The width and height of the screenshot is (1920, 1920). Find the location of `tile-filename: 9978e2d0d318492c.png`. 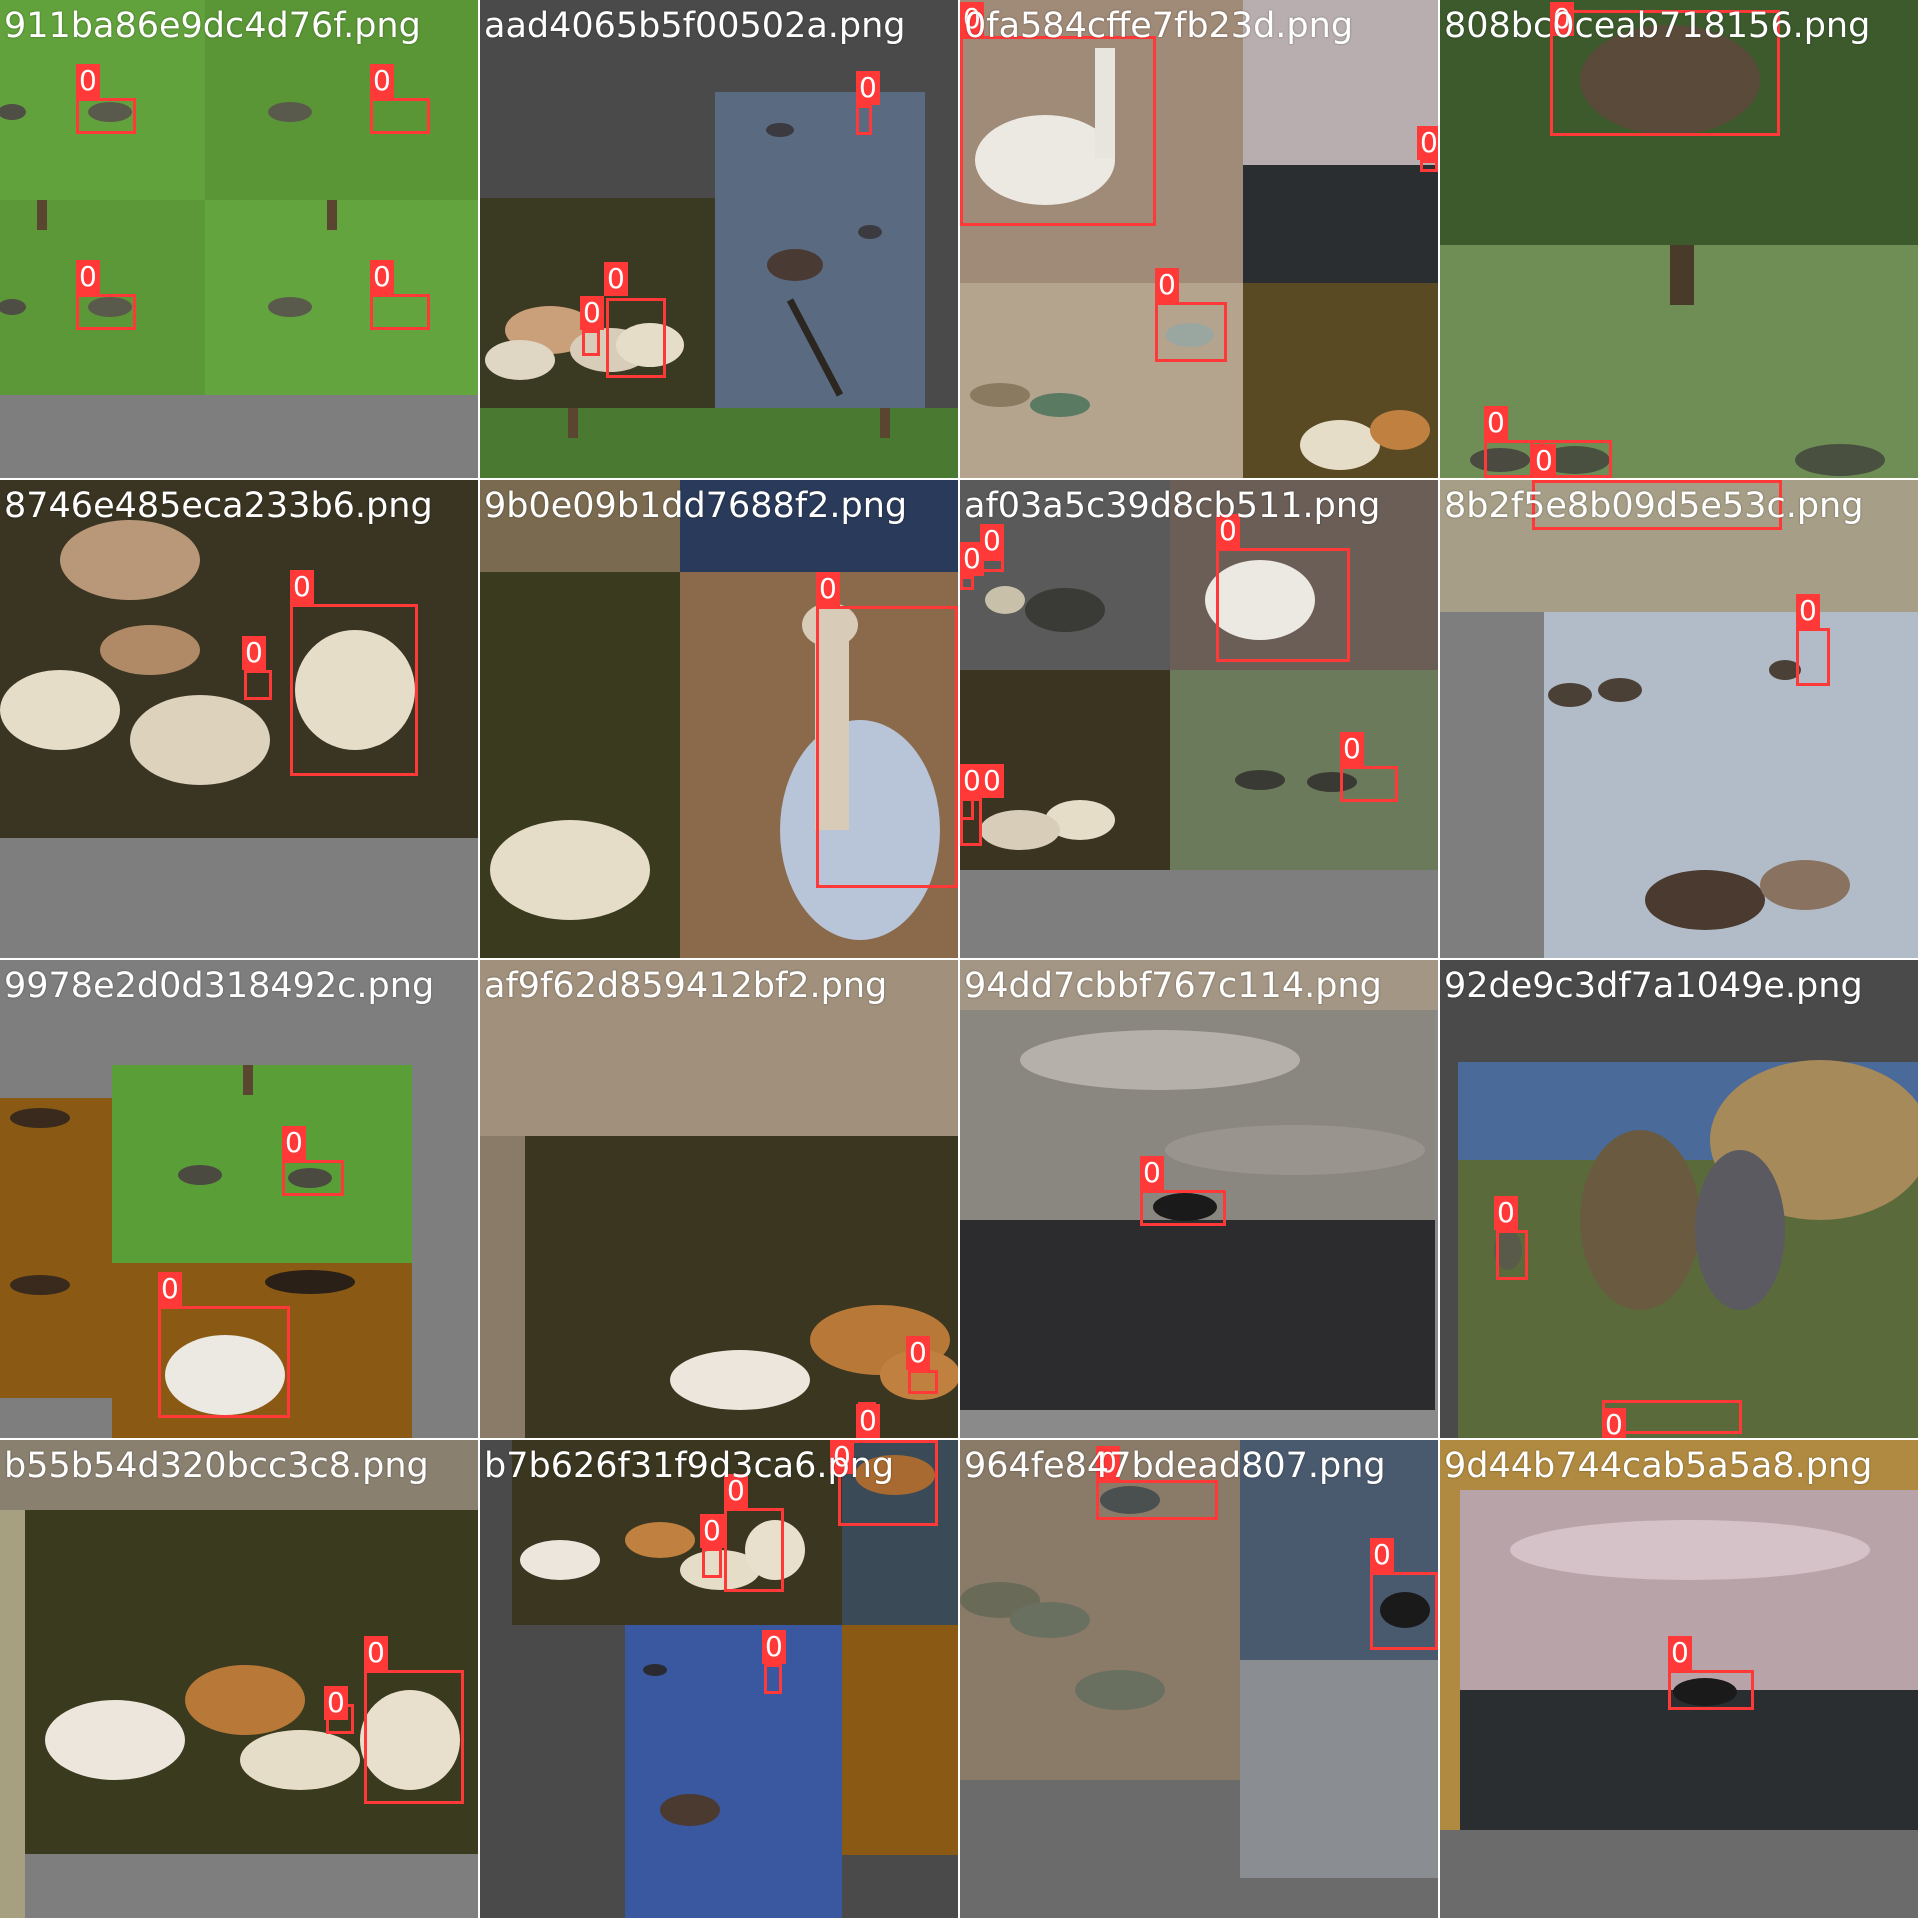

tile-filename: 9978e2d0d318492c.png is located at coordinates (219, 986).